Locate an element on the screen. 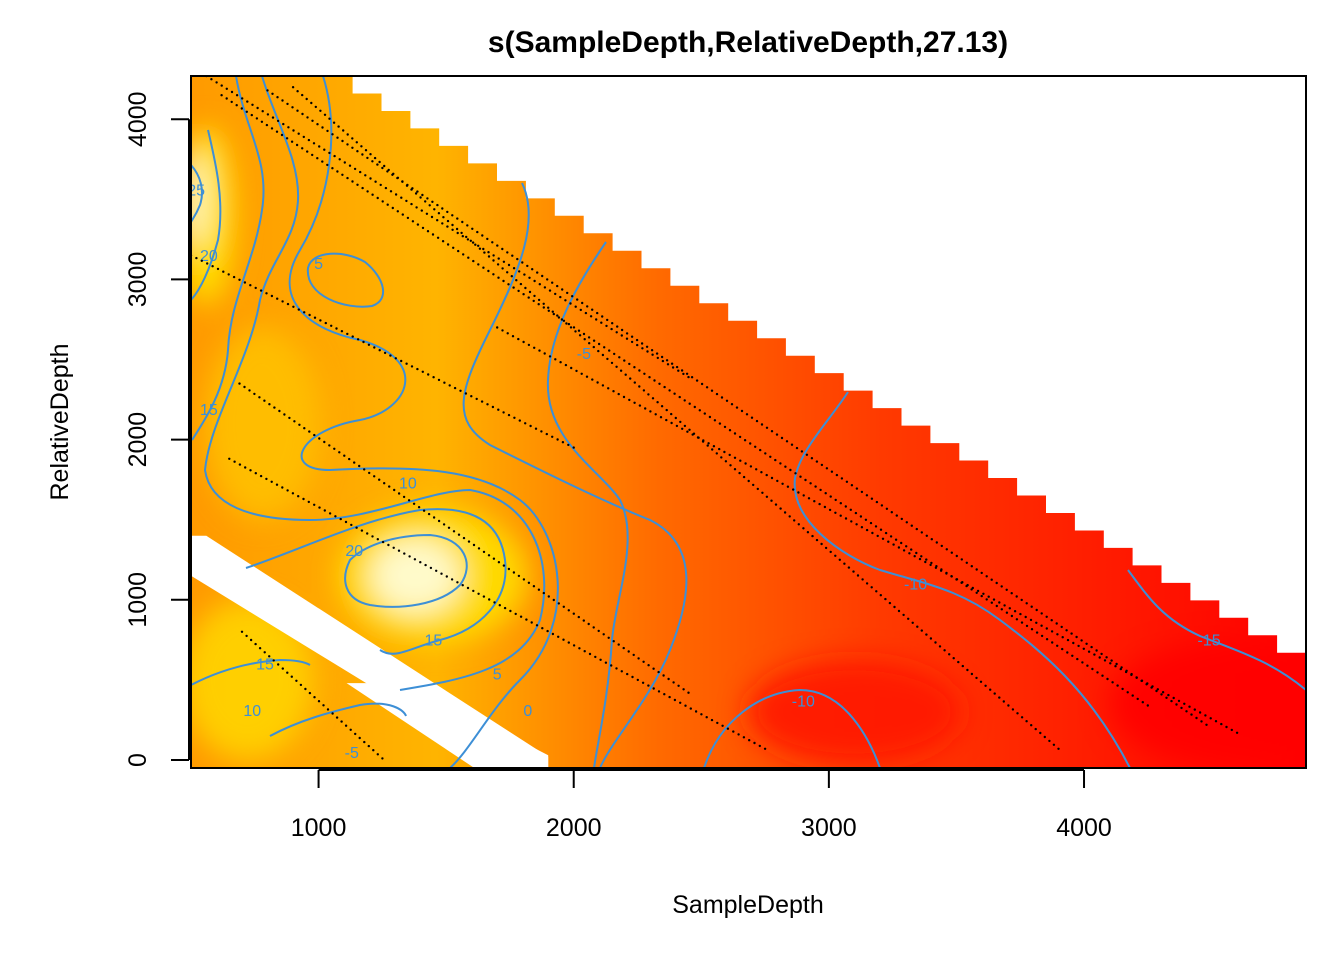  contour-line-10-lower is located at coordinates (338, 719).